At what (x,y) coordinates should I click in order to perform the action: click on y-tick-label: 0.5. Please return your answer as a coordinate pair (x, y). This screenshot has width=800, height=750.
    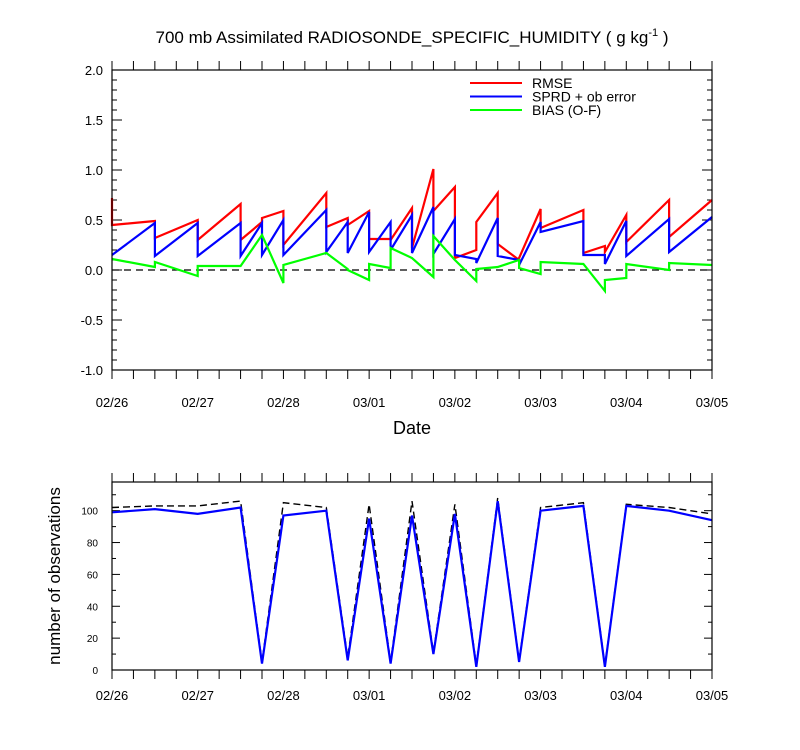
    Looking at the image, I should click on (94, 220).